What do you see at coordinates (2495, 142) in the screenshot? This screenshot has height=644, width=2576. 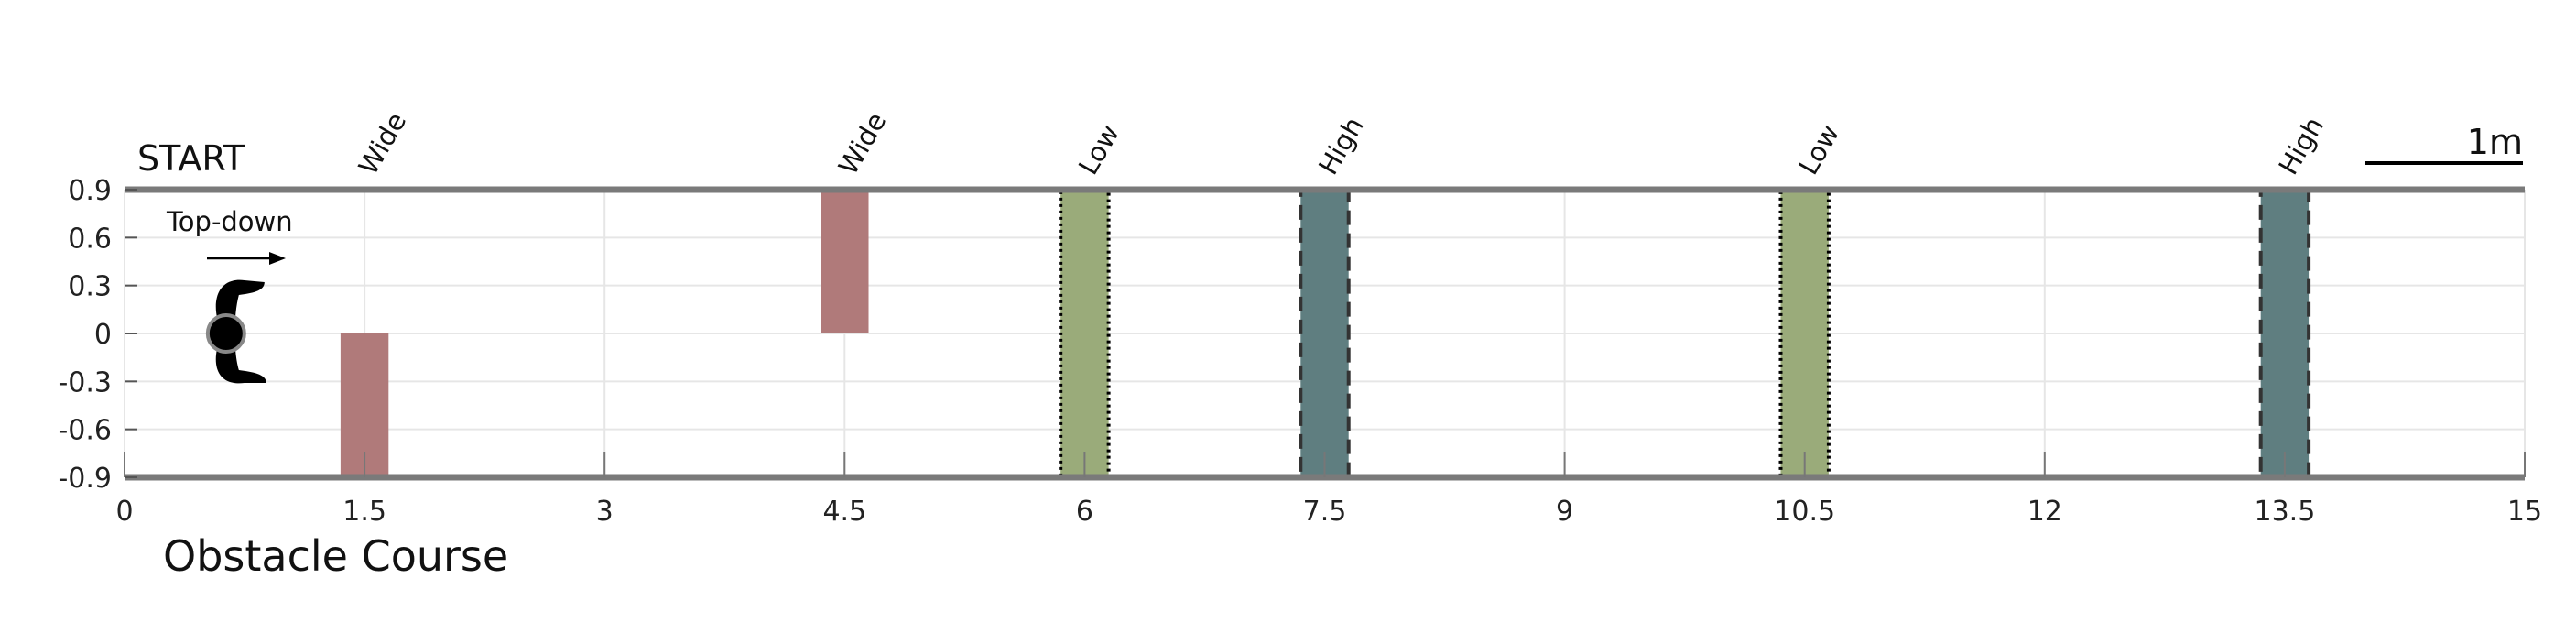 I see `scale-bar-label: 1m` at bounding box center [2495, 142].